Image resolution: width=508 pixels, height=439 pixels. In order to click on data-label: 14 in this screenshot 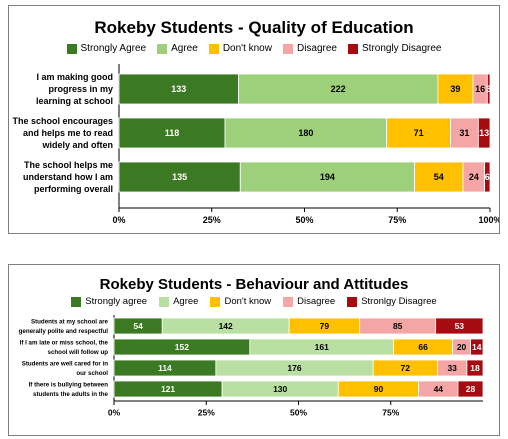, I will do `click(477, 347)`.